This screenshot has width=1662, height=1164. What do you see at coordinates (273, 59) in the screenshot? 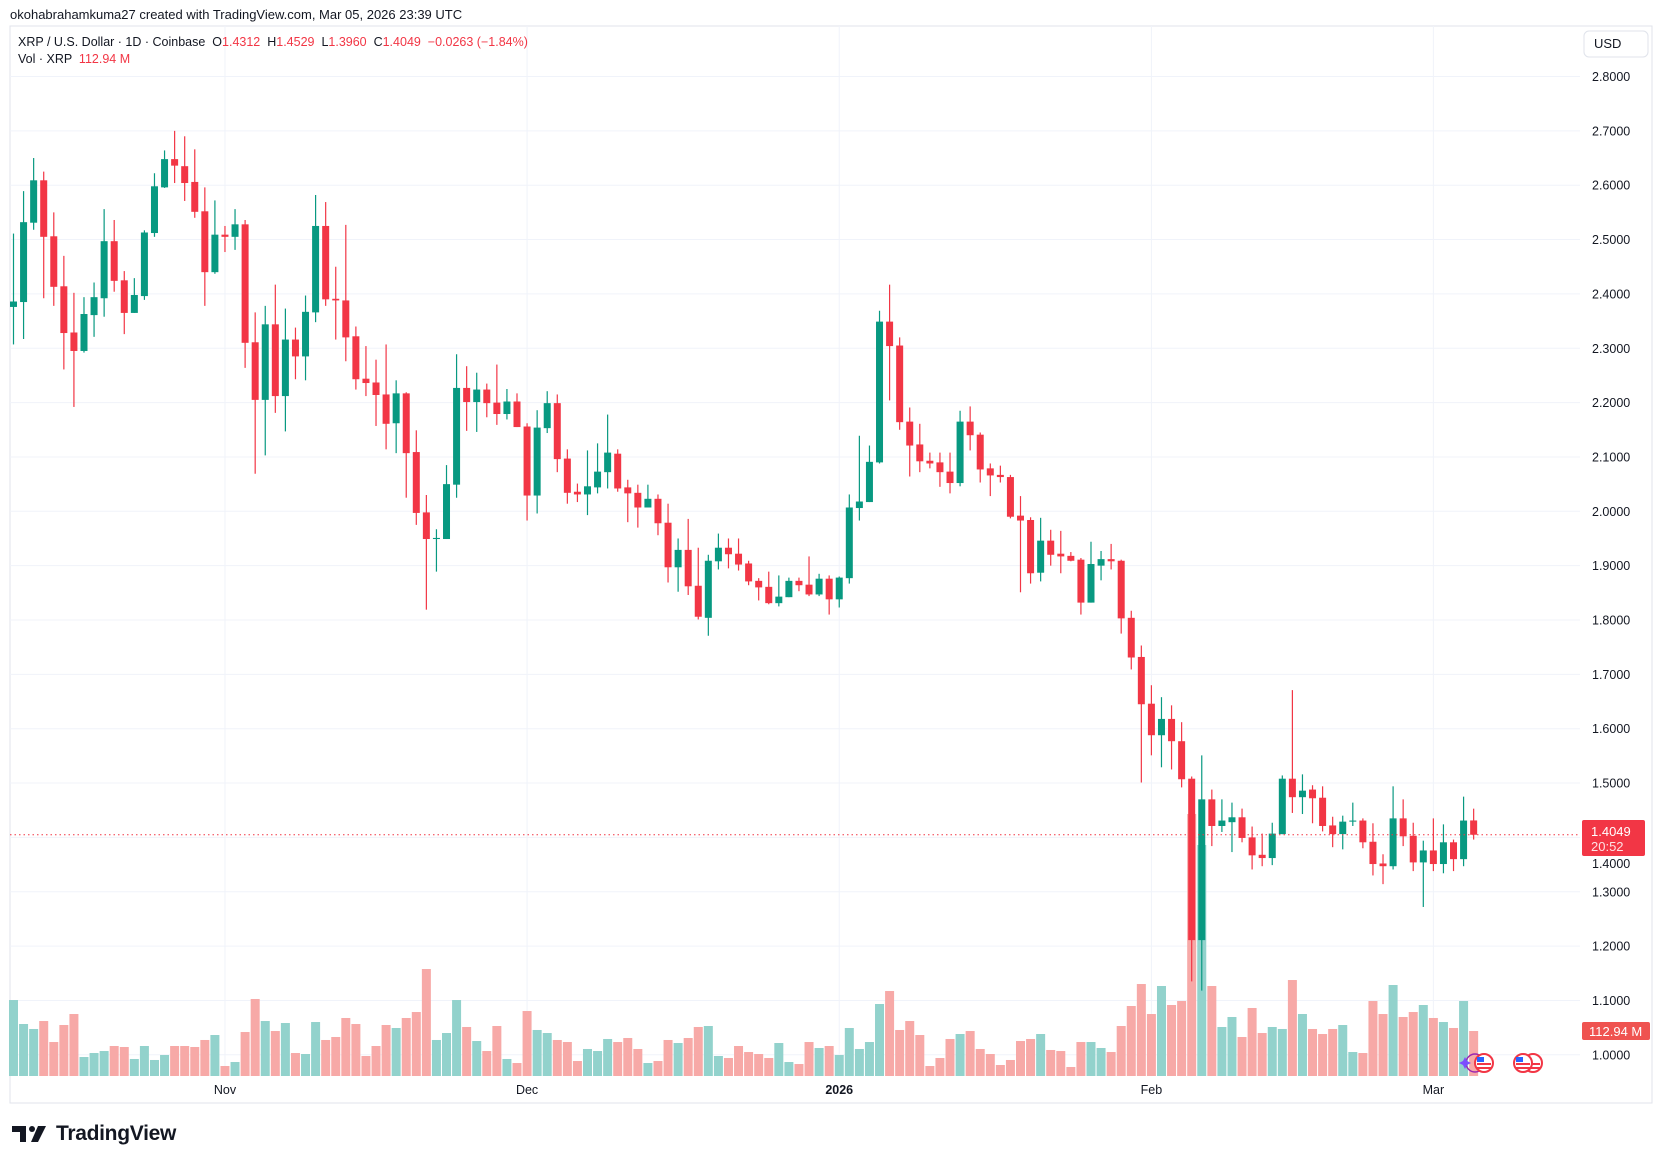
I see `volume-row: Vol · XRP 112.94 M` at bounding box center [273, 59].